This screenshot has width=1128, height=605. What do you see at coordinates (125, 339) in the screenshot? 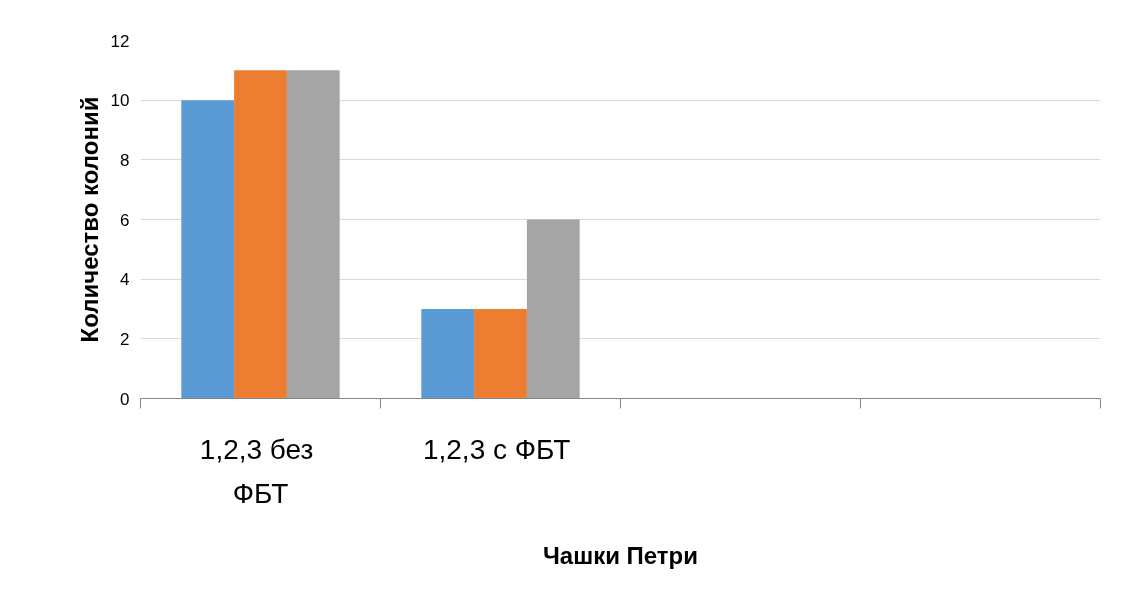
I see `y-tick-label: 2` at bounding box center [125, 339].